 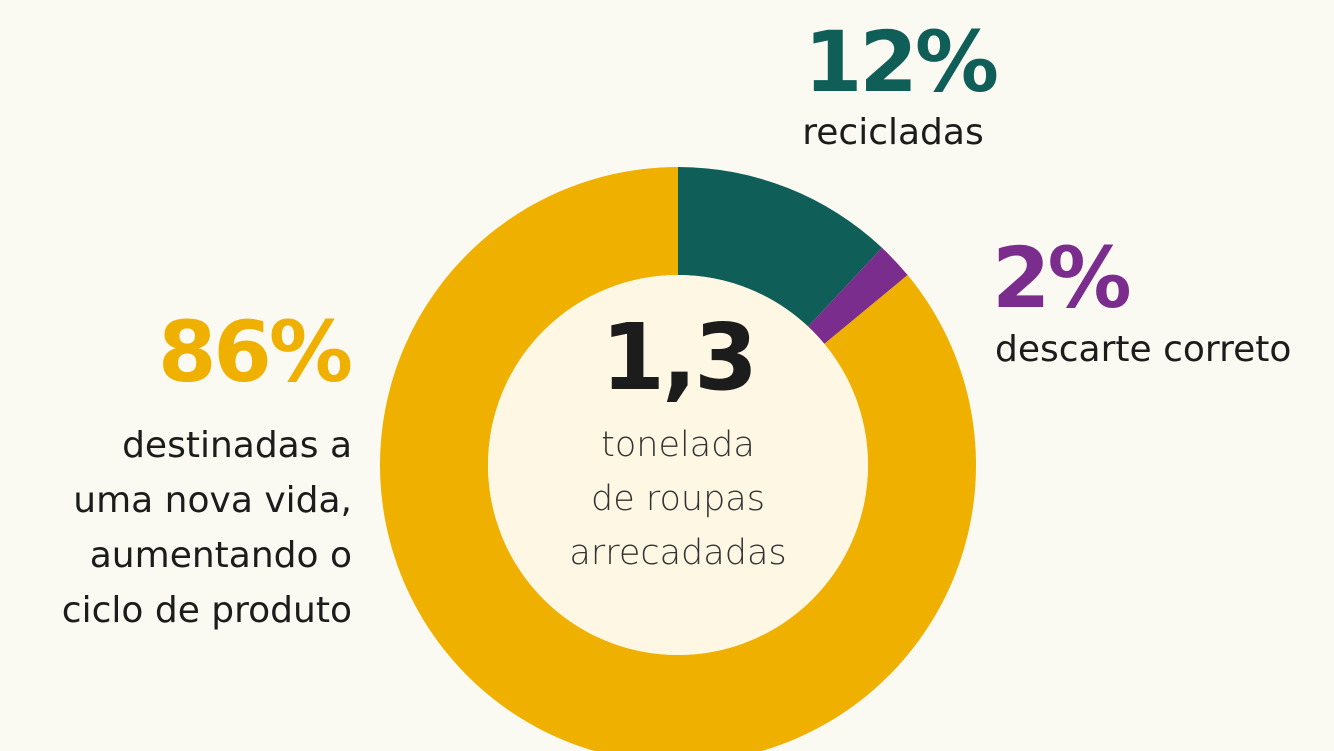 What do you see at coordinates (255, 352) in the screenshot?
I see `value-label: 86%` at bounding box center [255, 352].